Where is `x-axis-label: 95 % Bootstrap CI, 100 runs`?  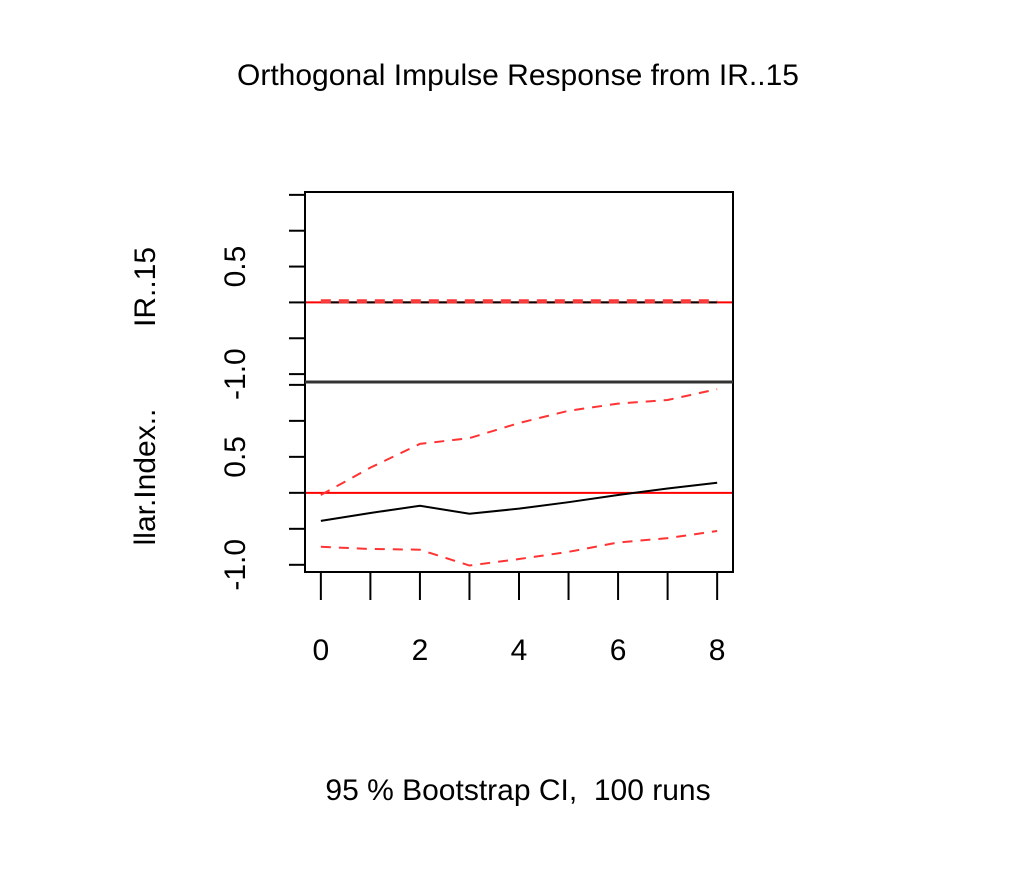 x-axis-label: 95 % Bootstrap CI, 100 runs is located at coordinates (517, 790).